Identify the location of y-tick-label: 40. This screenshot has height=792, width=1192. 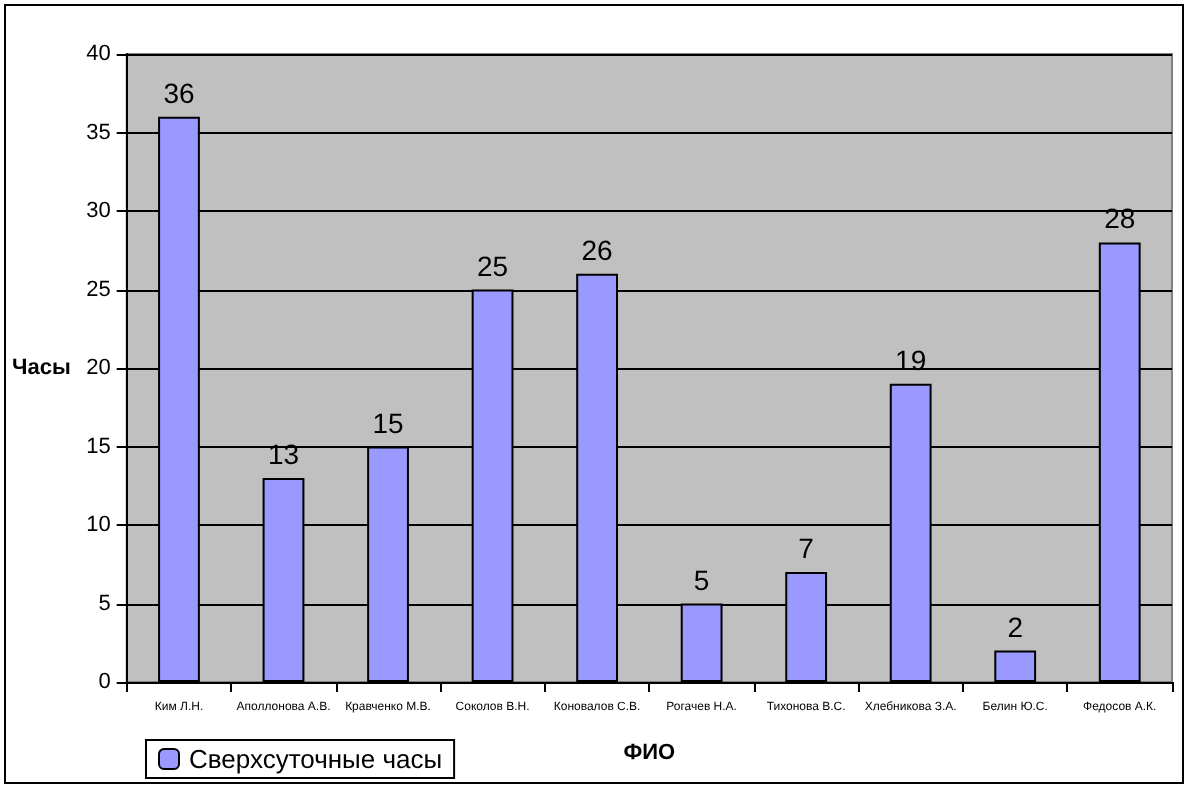
(98, 54).